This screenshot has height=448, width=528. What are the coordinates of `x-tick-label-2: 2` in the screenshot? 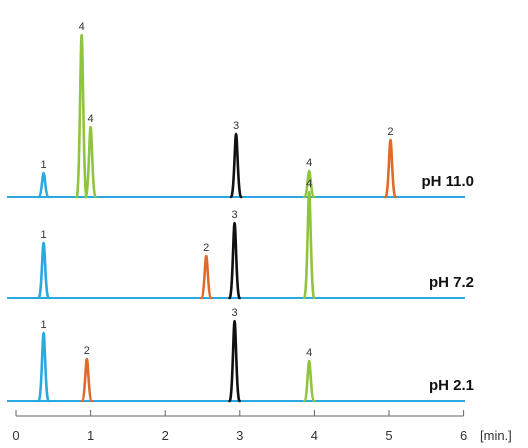 It's located at (165, 435).